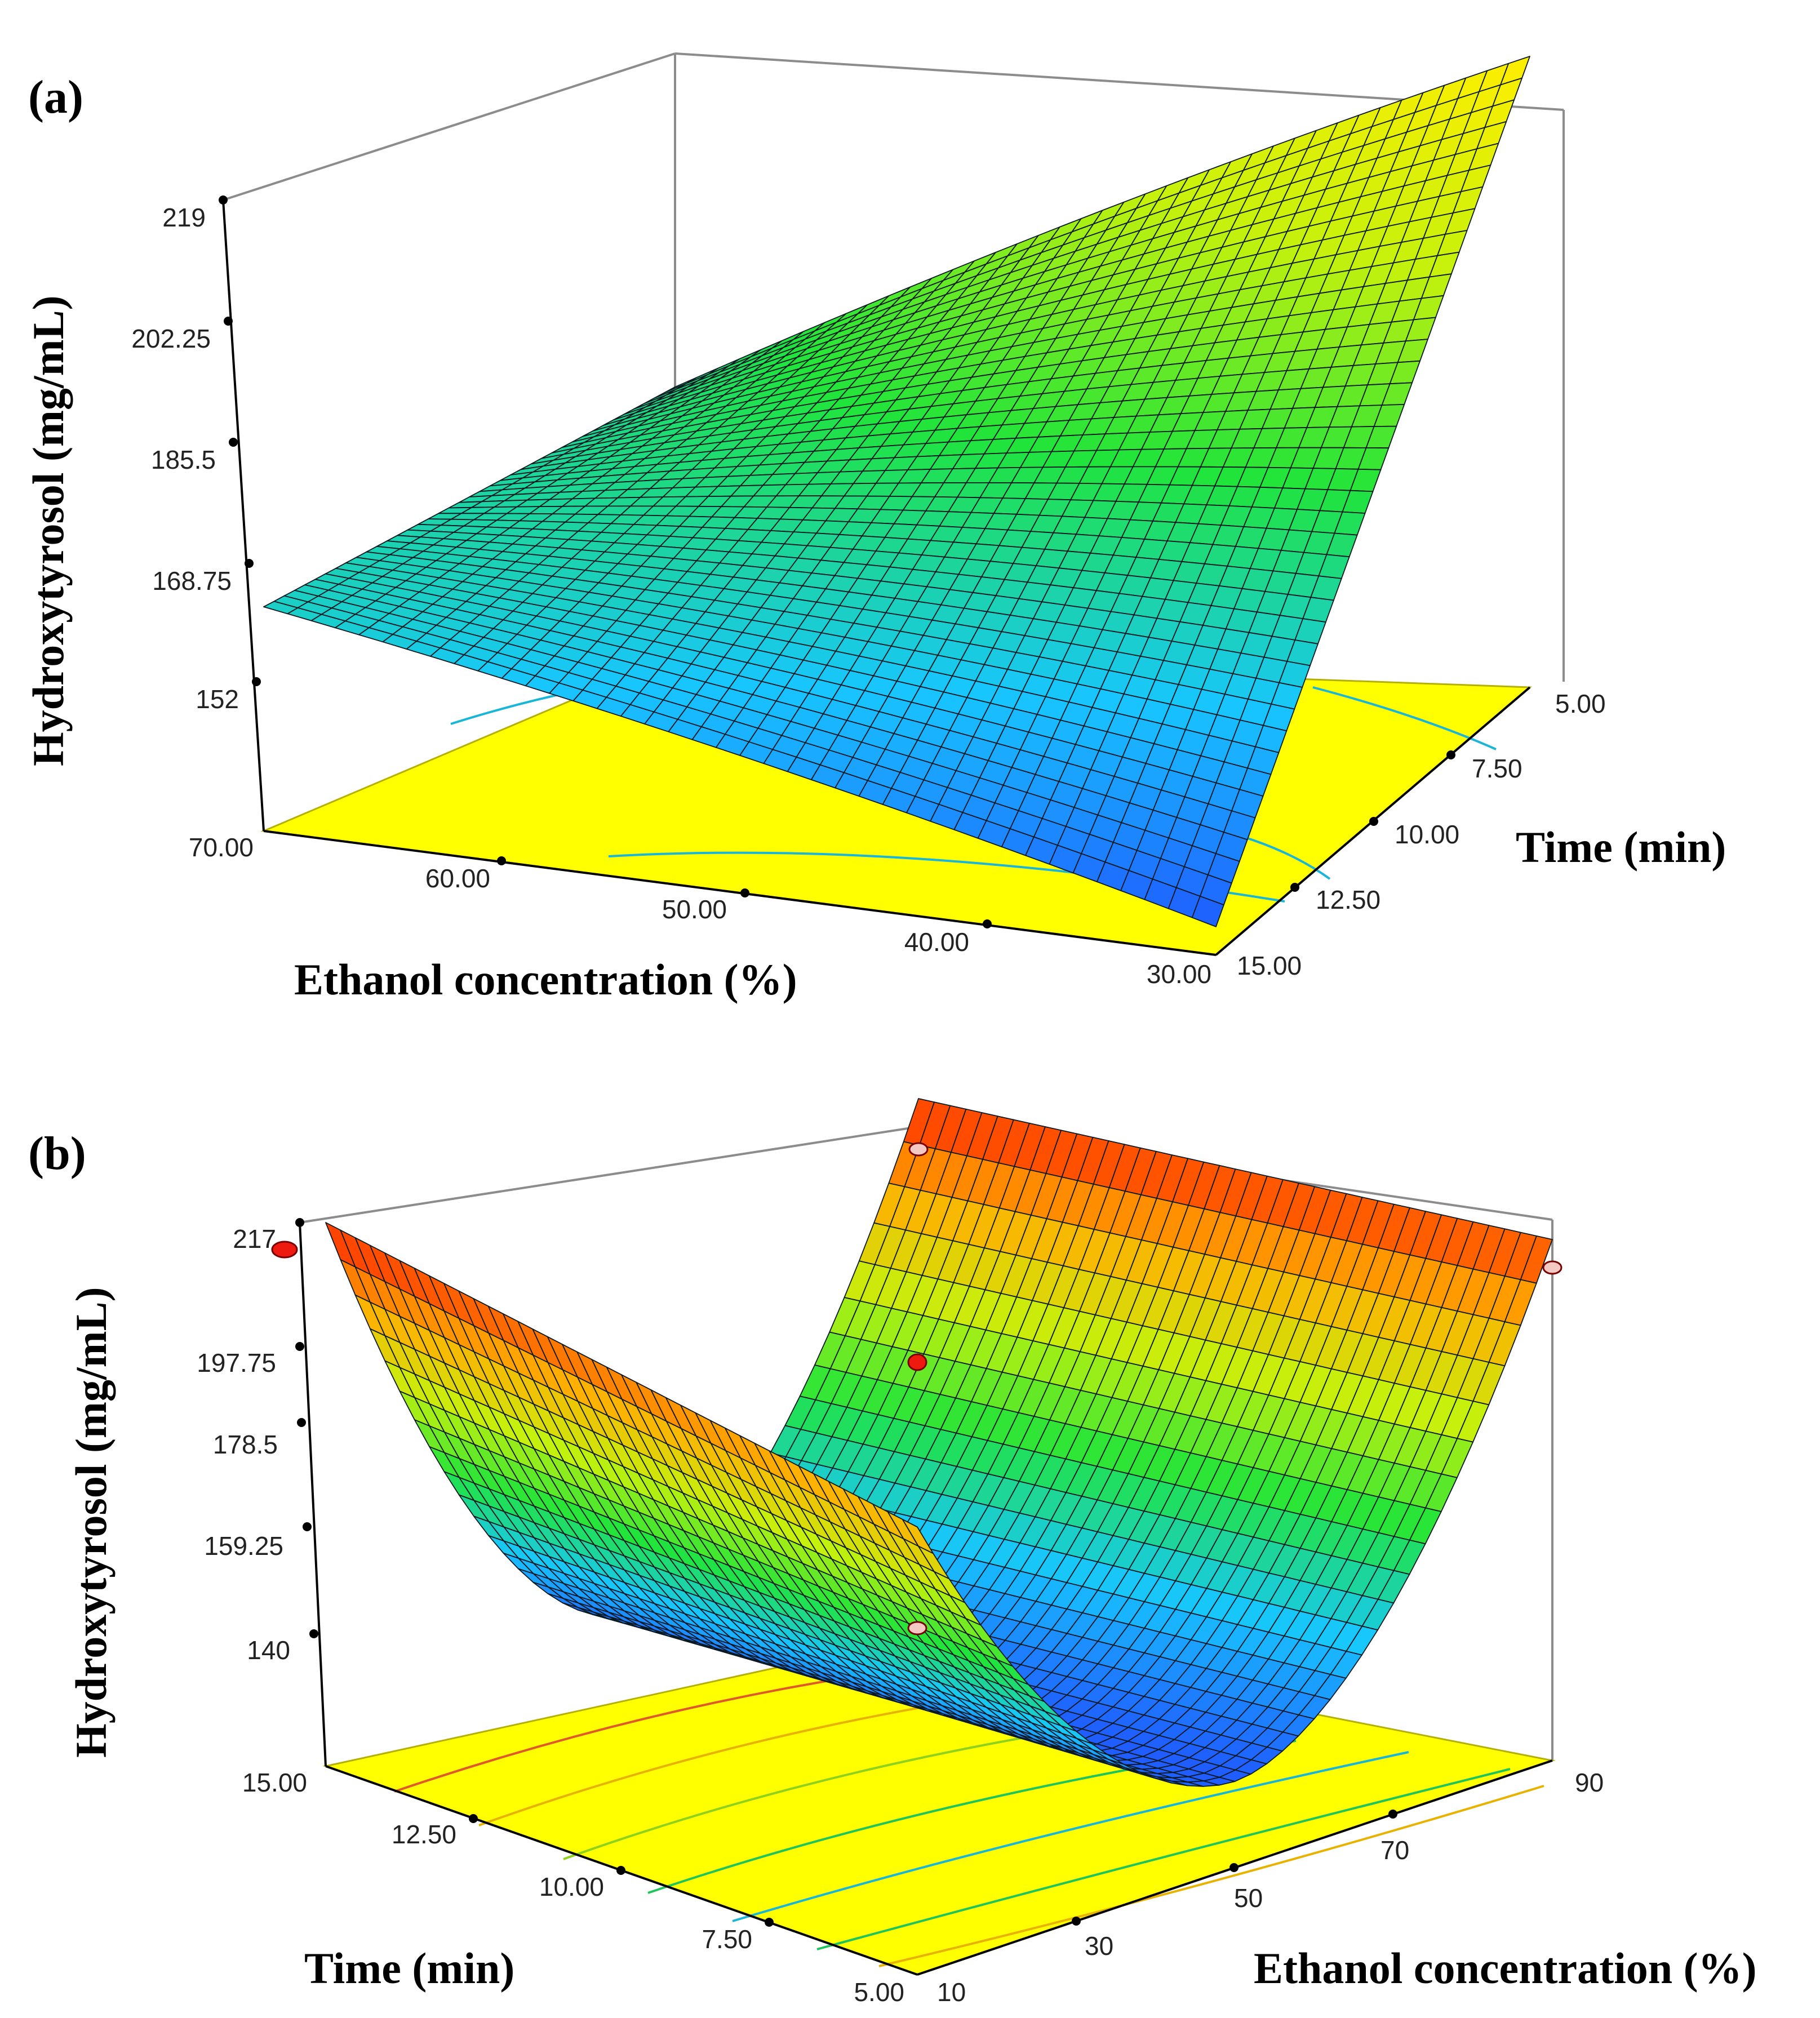 The image size is (1820, 2018). Describe the element at coordinates (1394, 1850) in the screenshot. I see `panel-b-y-tick-label: 70` at that location.